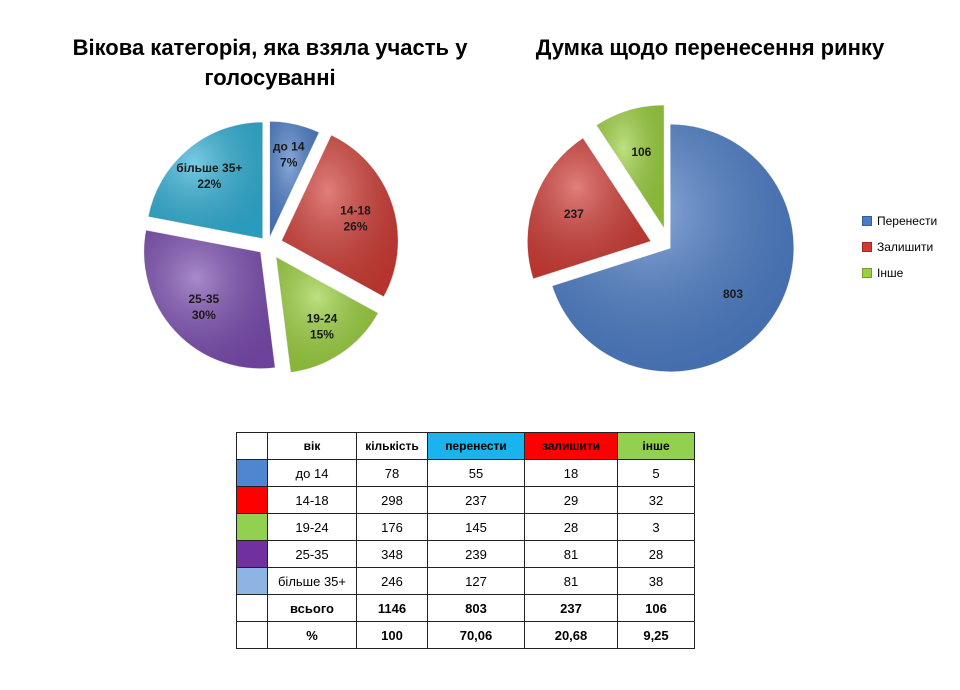 Image resolution: width=960 pixels, height=690 pixels. I want to click on slice-percent: 7%, so click(289, 162).